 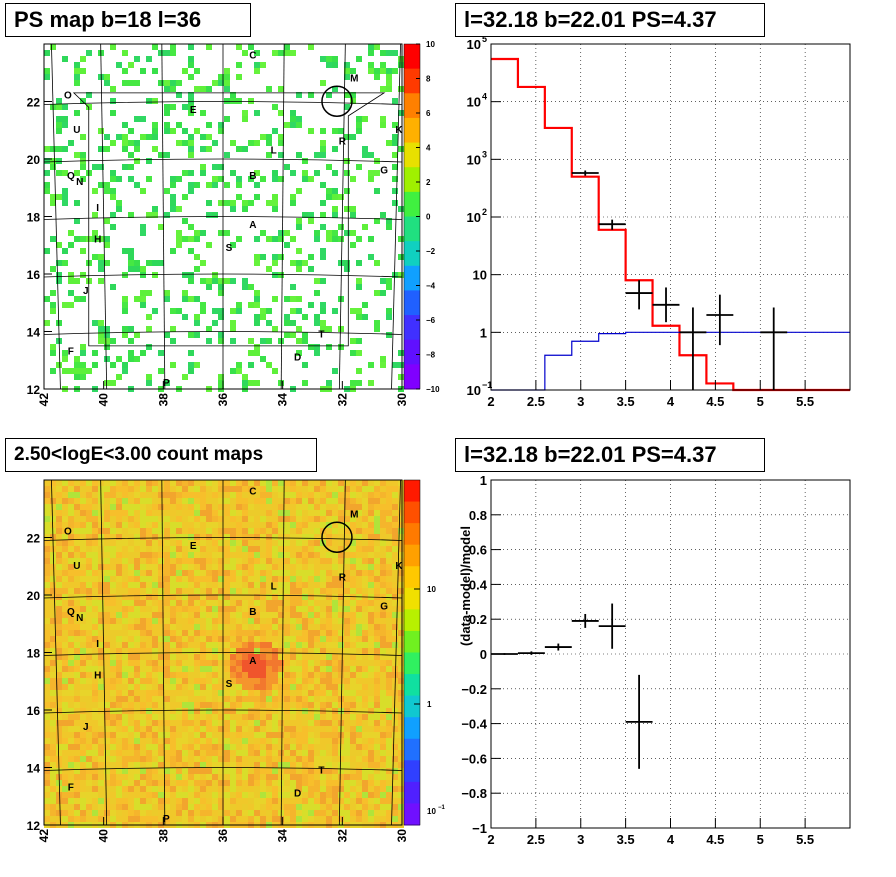 I want to click on source-label-m: M, so click(x=354, y=514).